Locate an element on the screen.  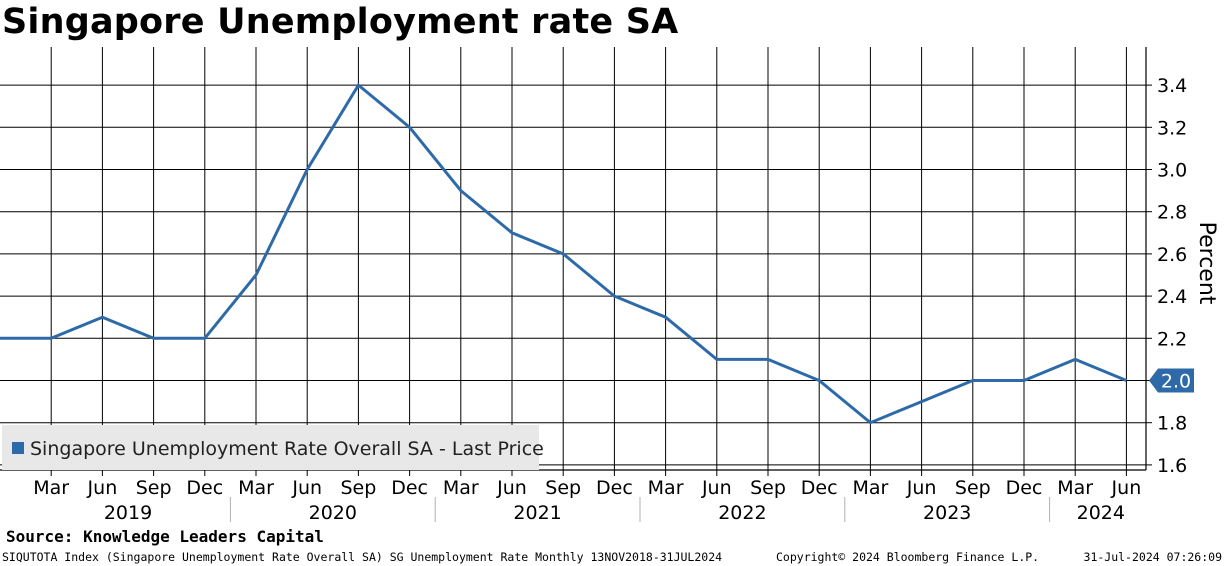
source-note: Source: Knowledge Leaders Capital is located at coordinates (165, 536).